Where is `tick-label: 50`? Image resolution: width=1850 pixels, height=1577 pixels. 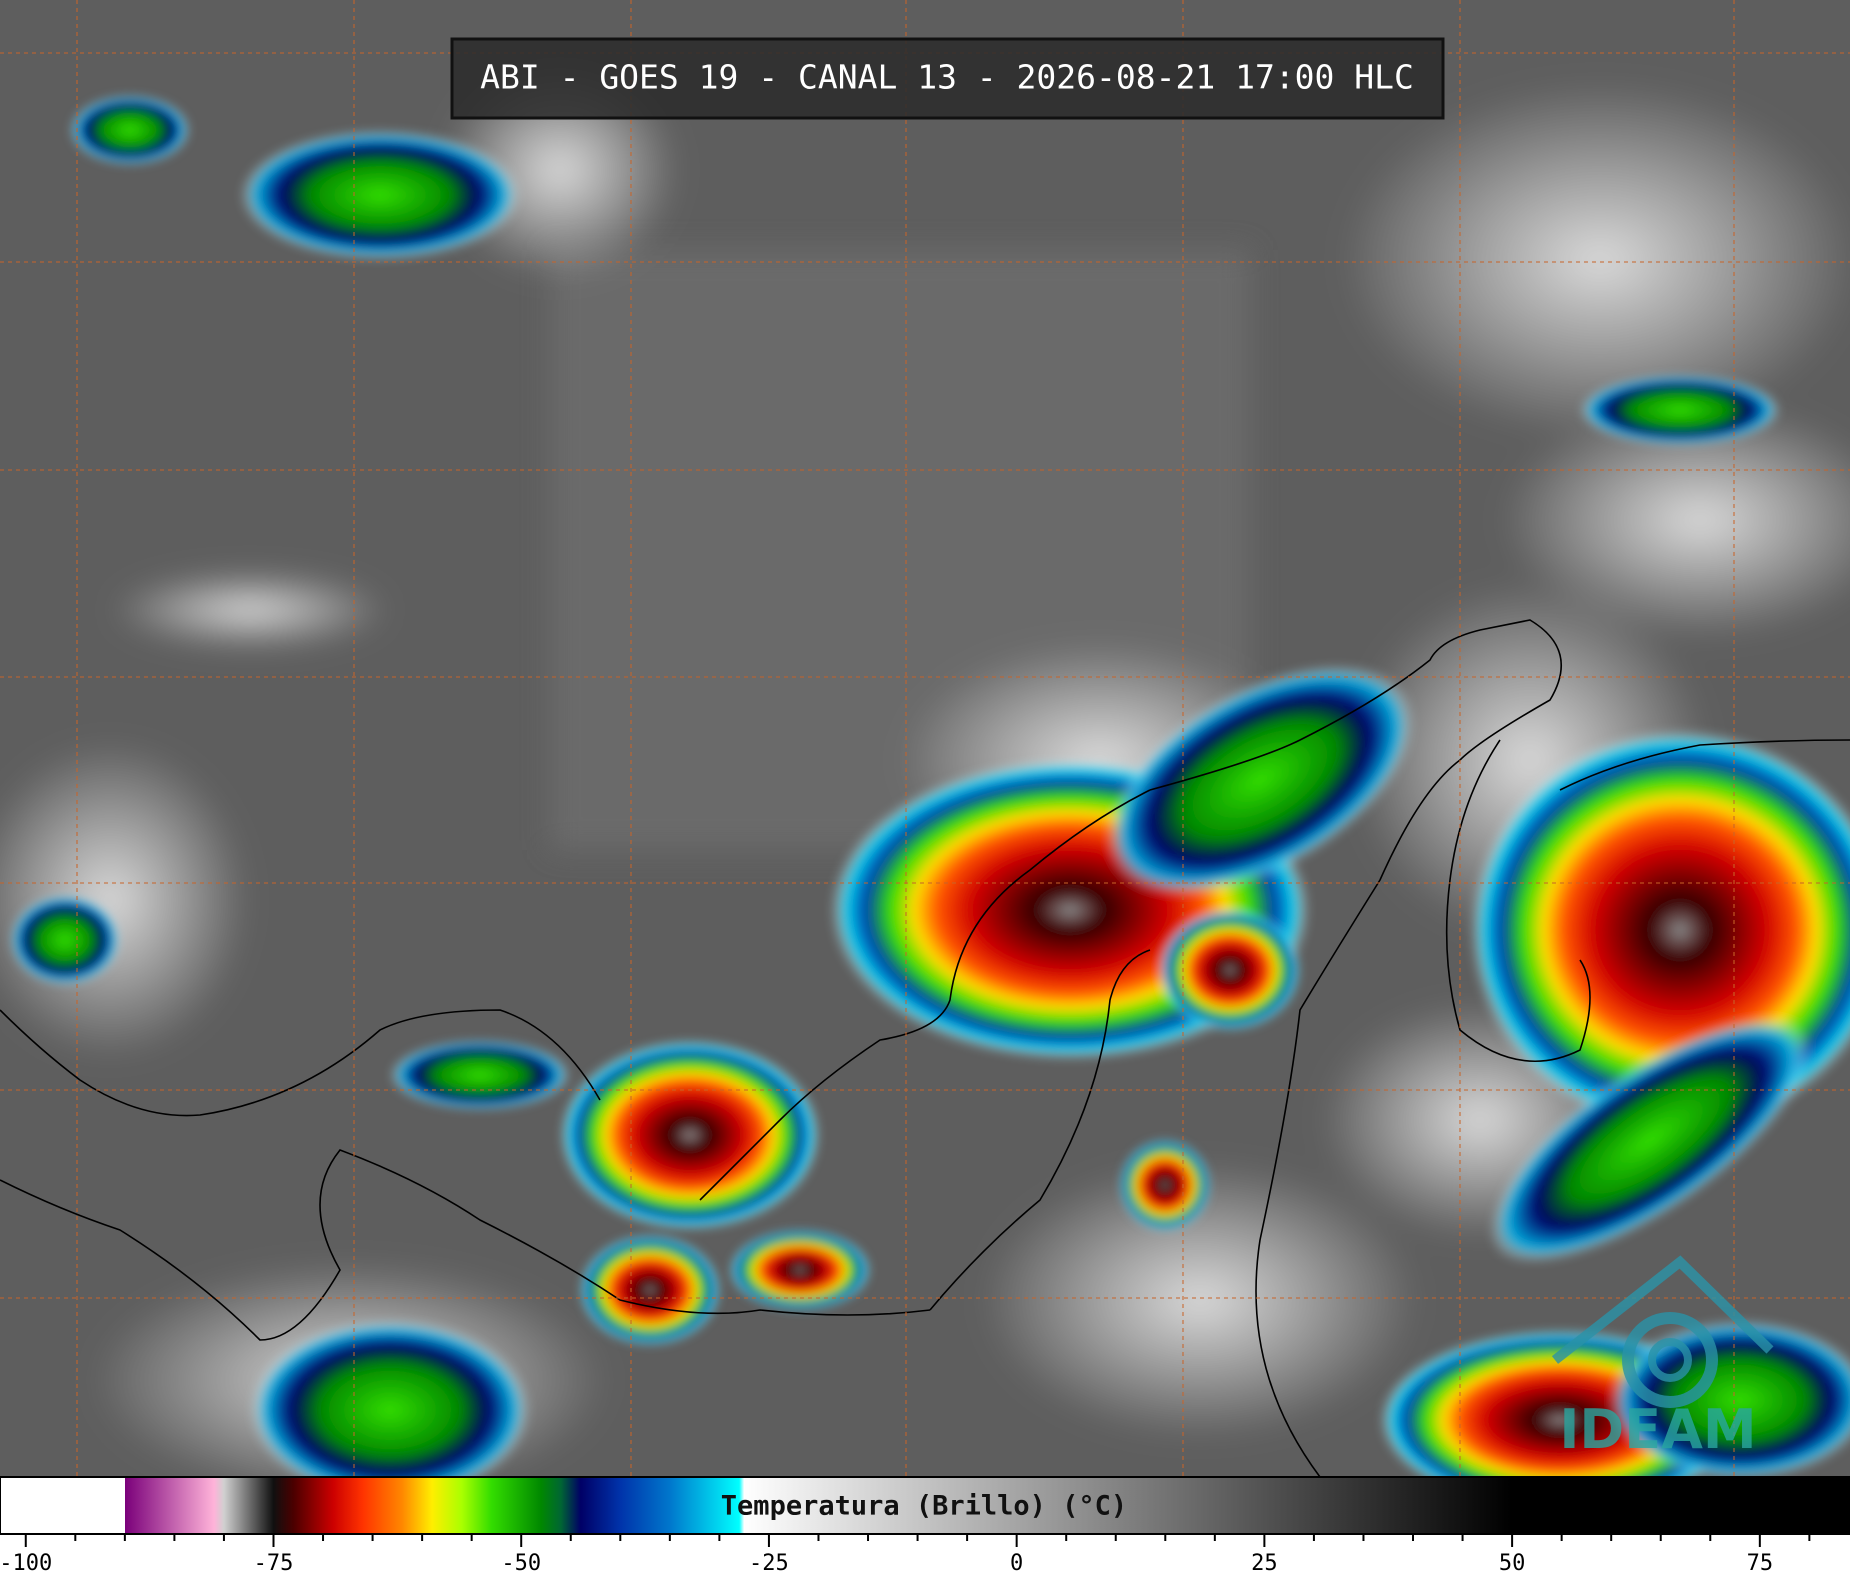
tick-label: 50 is located at coordinates (1512, 1563).